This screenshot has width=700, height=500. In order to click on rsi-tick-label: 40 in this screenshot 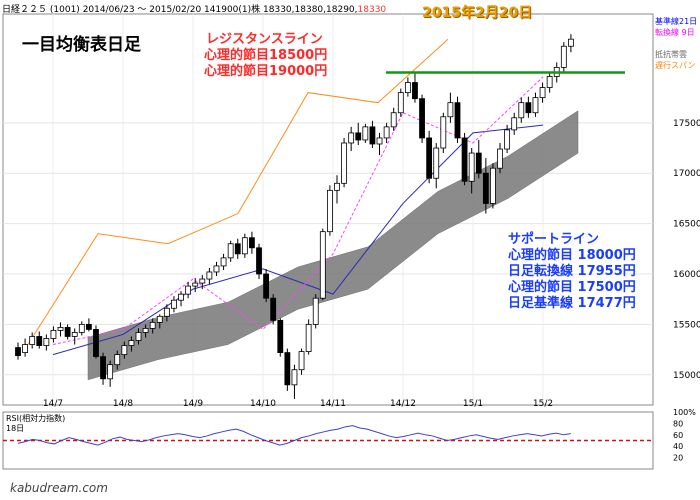, I will do `click(678, 446)`.